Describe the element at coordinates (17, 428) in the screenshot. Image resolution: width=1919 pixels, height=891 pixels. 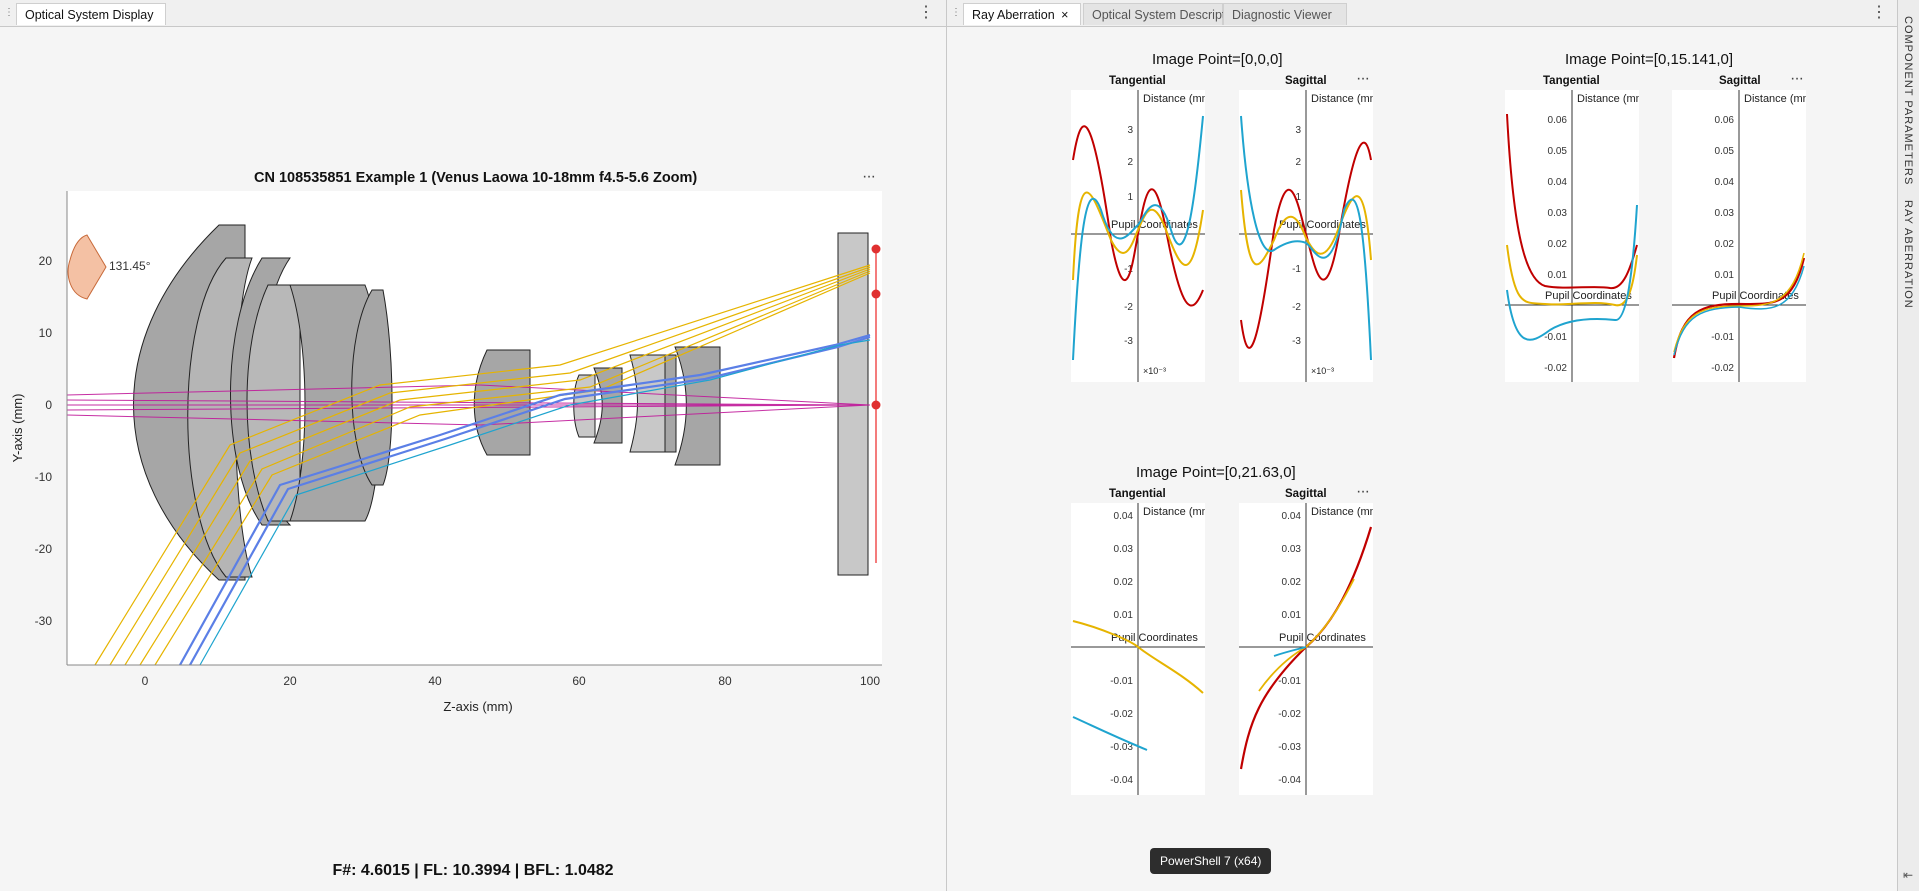
I see `y-axis-label: Y-axis (mm)` at that location.